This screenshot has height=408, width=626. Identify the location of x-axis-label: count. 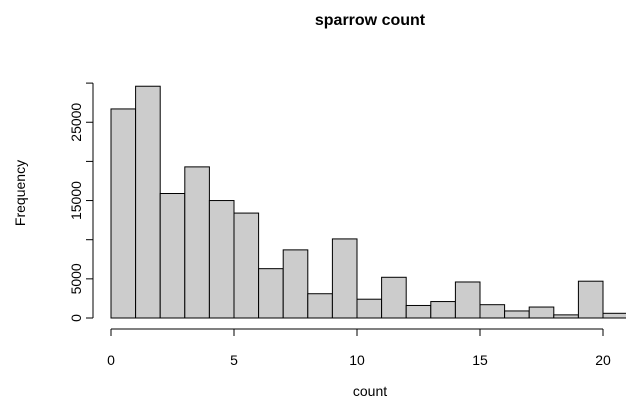
(370, 391).